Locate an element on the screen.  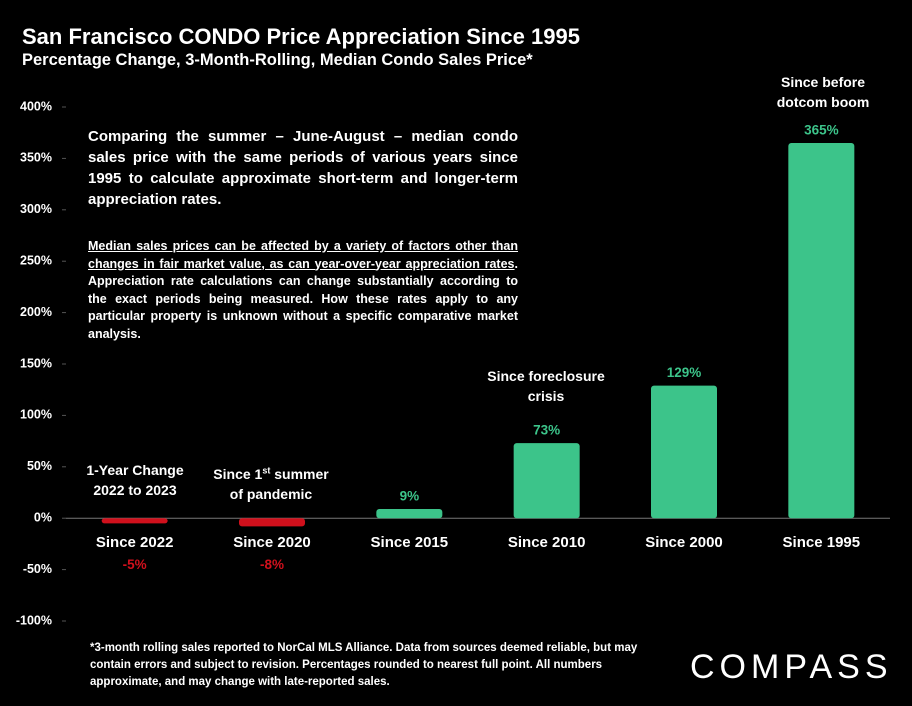
y-tick-label: 400% is located at coordinates (36, 106).